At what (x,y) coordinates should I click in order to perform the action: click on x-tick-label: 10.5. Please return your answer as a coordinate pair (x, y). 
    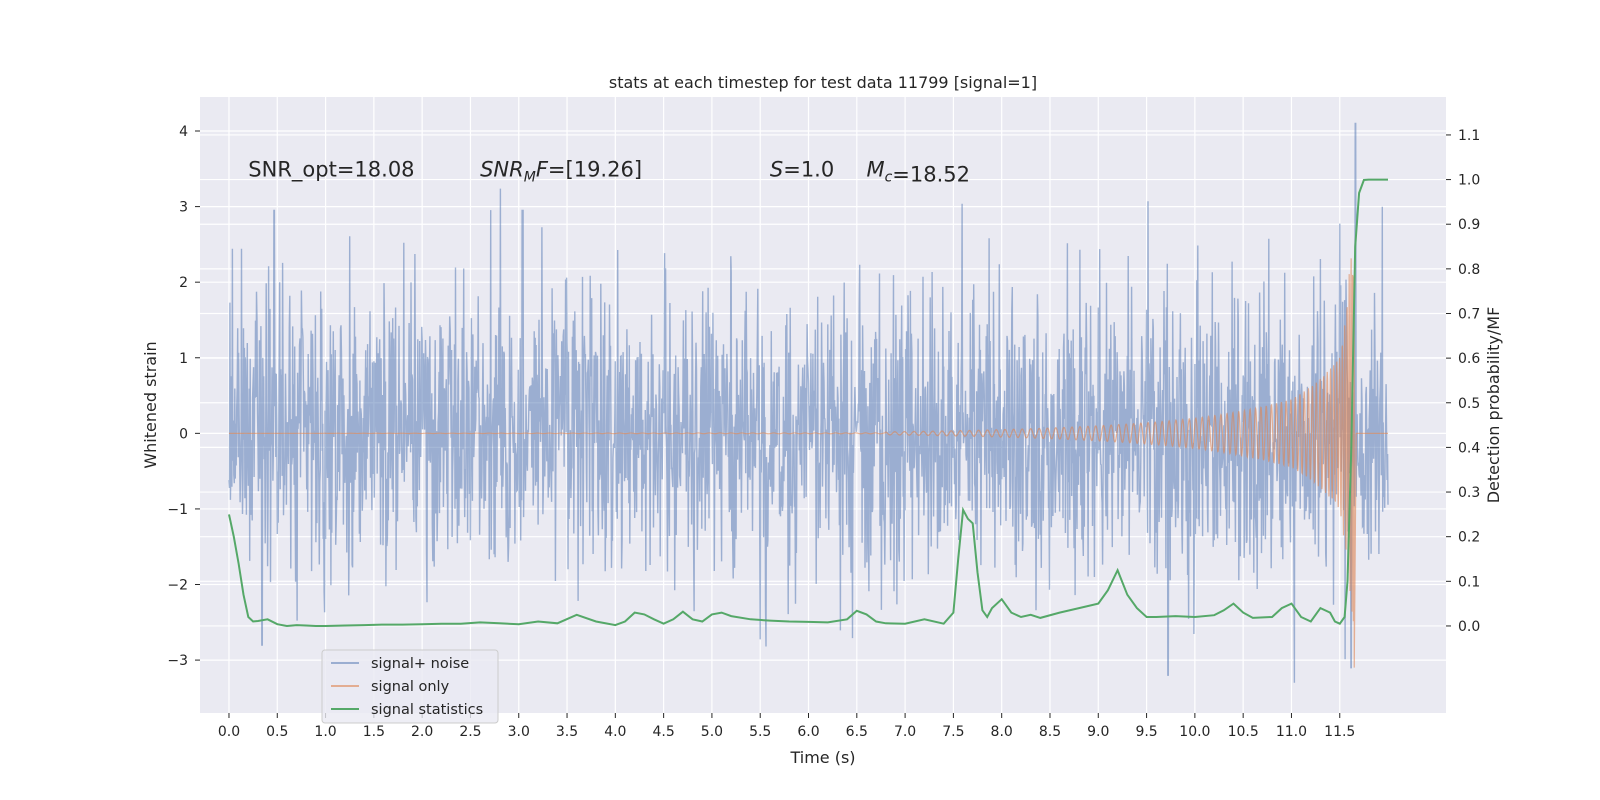
    Looking at the image, I should click on (1243, 732).